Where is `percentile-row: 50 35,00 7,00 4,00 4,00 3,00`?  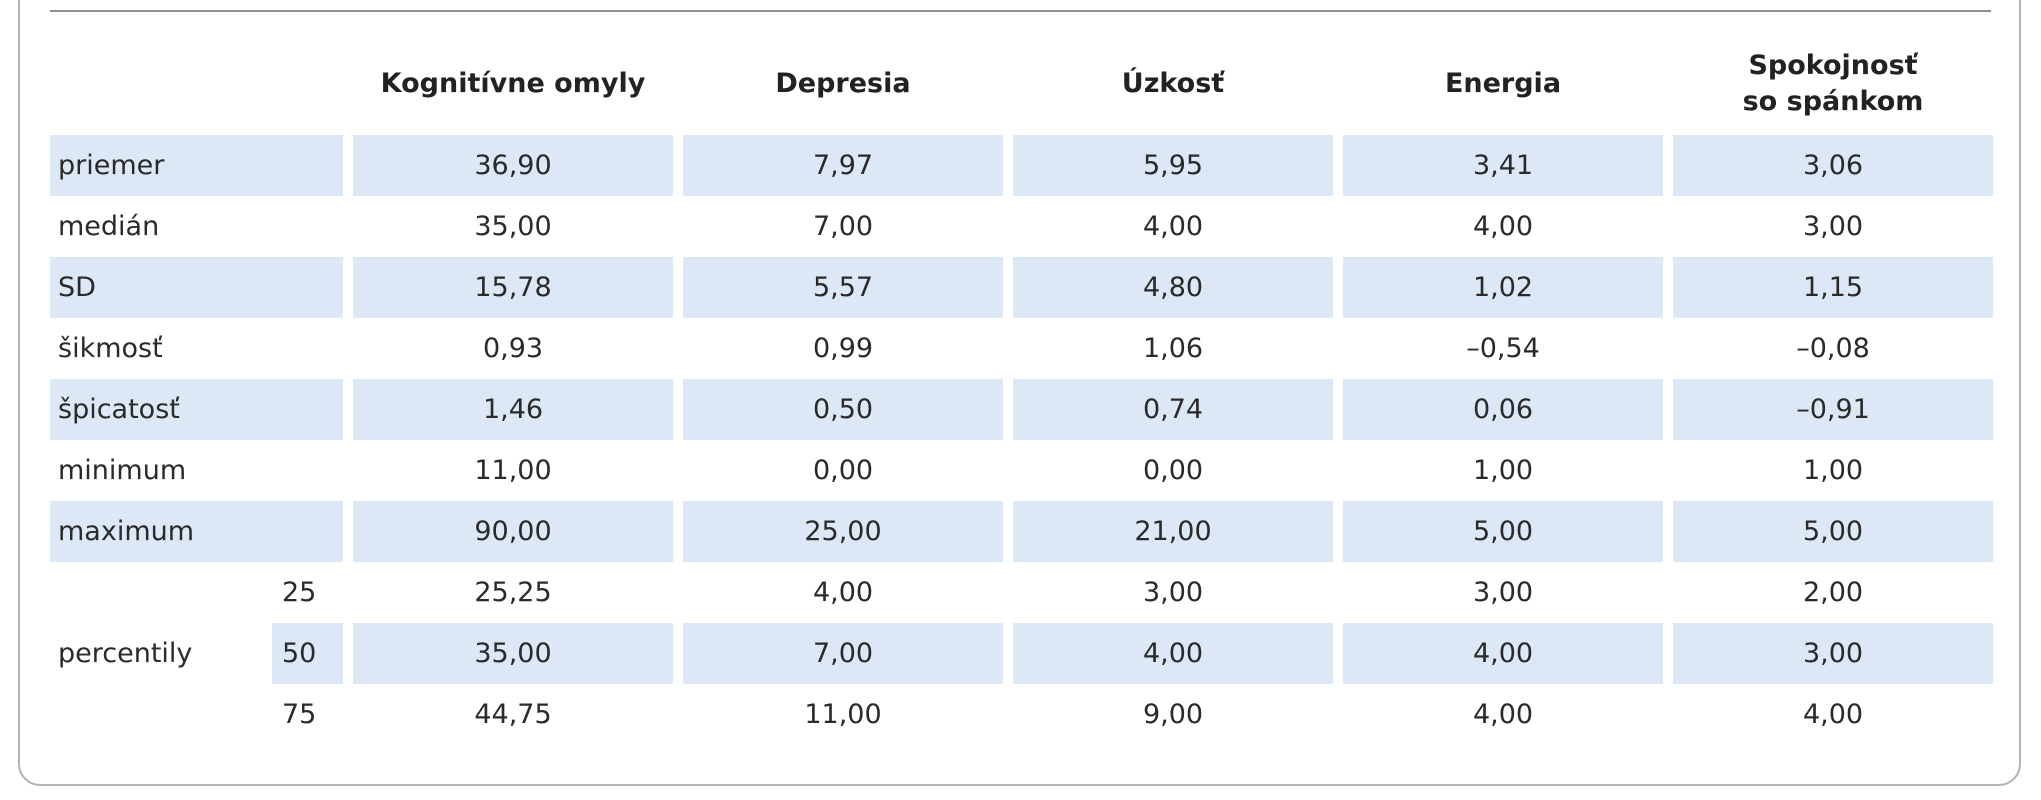
percentile-row: 50 35,00 7,00 4,00 4,00 3,00 is located at coordinates (1021, 653).